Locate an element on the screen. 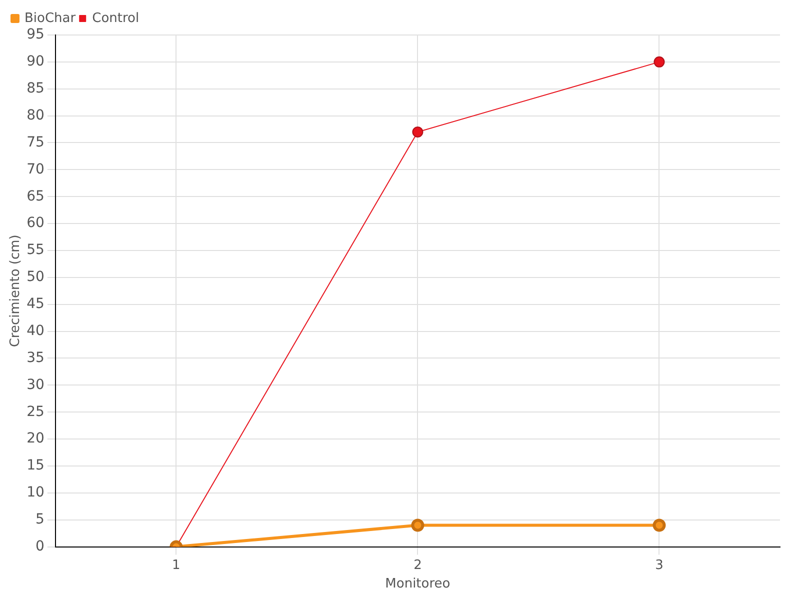  y-tick-label: 45 is located at coordinates (35, 304).